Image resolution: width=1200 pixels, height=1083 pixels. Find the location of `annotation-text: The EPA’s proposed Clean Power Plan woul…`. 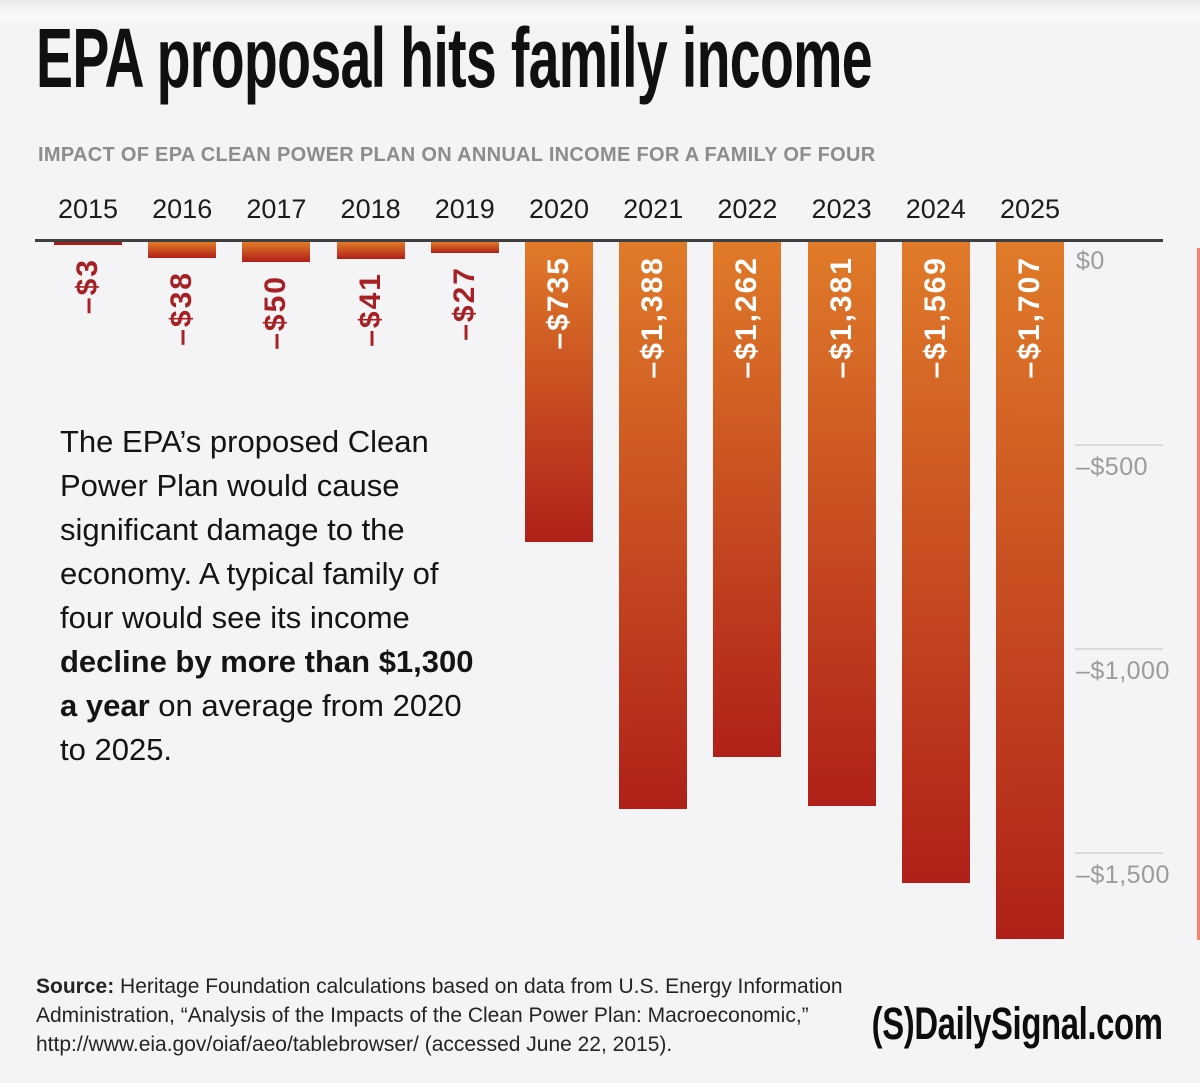

annotation-text: The EPA’s proposed Clean Power Plan woul… is located at coordinates (276, 596).